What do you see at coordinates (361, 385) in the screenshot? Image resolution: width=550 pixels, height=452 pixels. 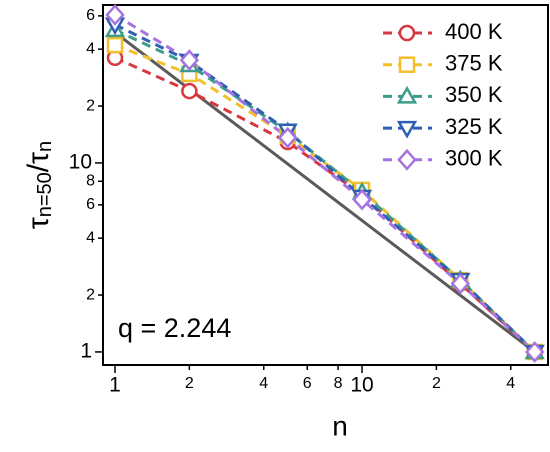 I see `x-tick-label: 10` at bounding box center [361, 385].